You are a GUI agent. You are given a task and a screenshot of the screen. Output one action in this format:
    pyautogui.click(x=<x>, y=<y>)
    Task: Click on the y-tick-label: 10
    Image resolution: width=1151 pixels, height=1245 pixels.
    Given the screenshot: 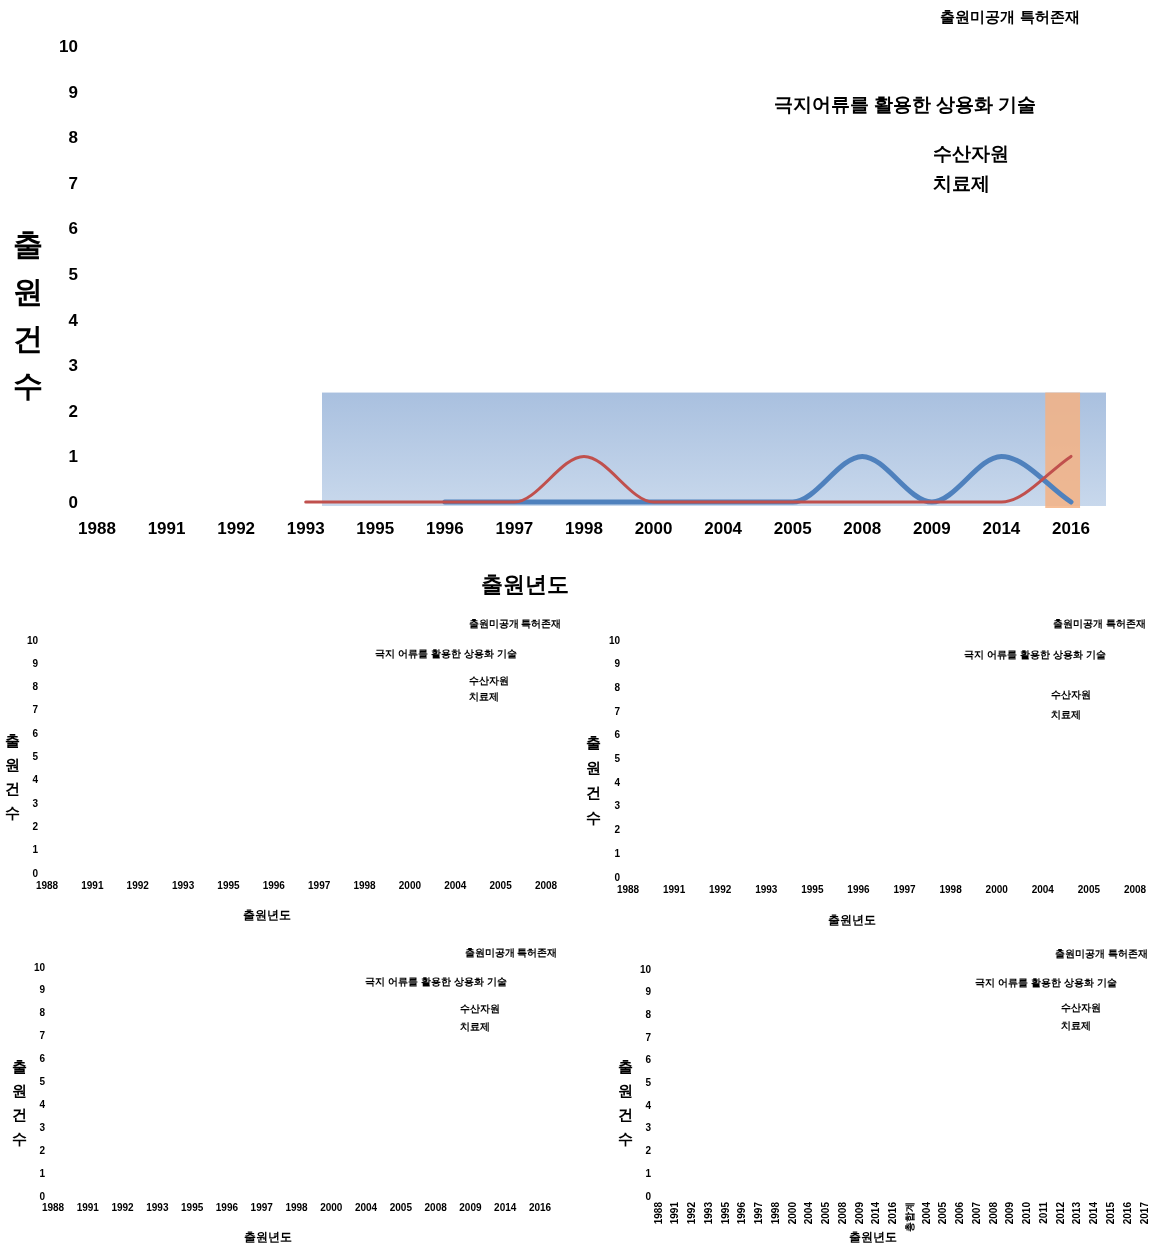 What is the action you would take?
    pyautogui.click(x=614, y=640)
    